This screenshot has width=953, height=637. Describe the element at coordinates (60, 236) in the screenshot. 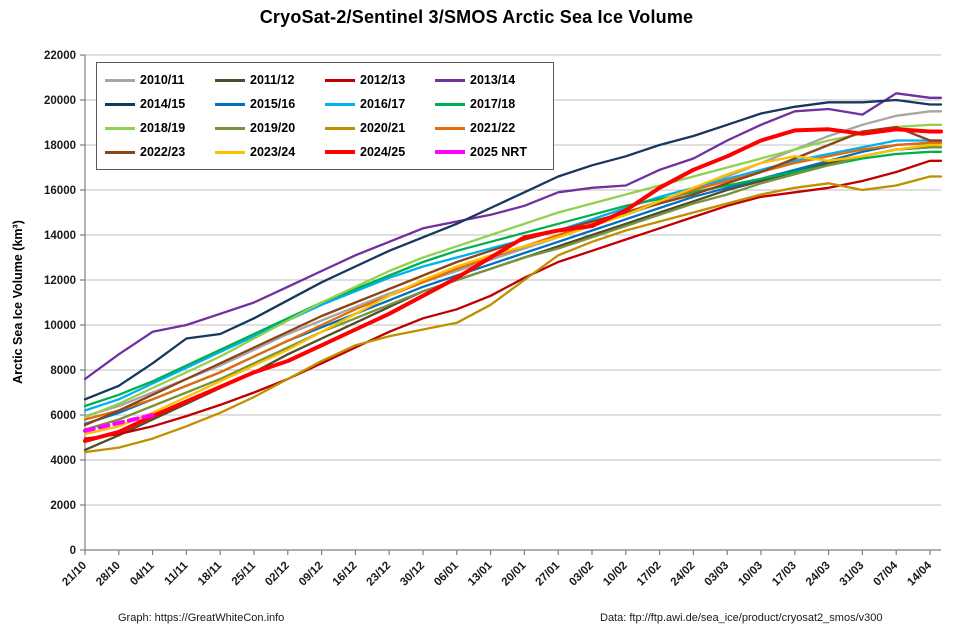

I see `y-tick-label: 14000` at that location.